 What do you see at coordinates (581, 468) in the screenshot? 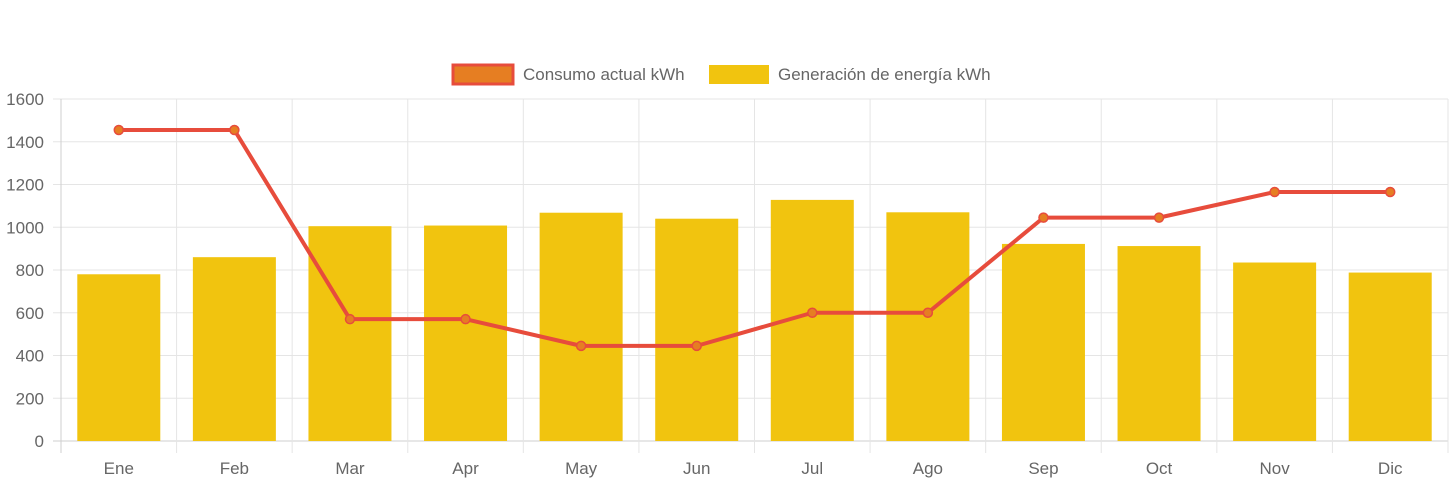
I see `x-tick-label: May` at bounding box center [581, 468].